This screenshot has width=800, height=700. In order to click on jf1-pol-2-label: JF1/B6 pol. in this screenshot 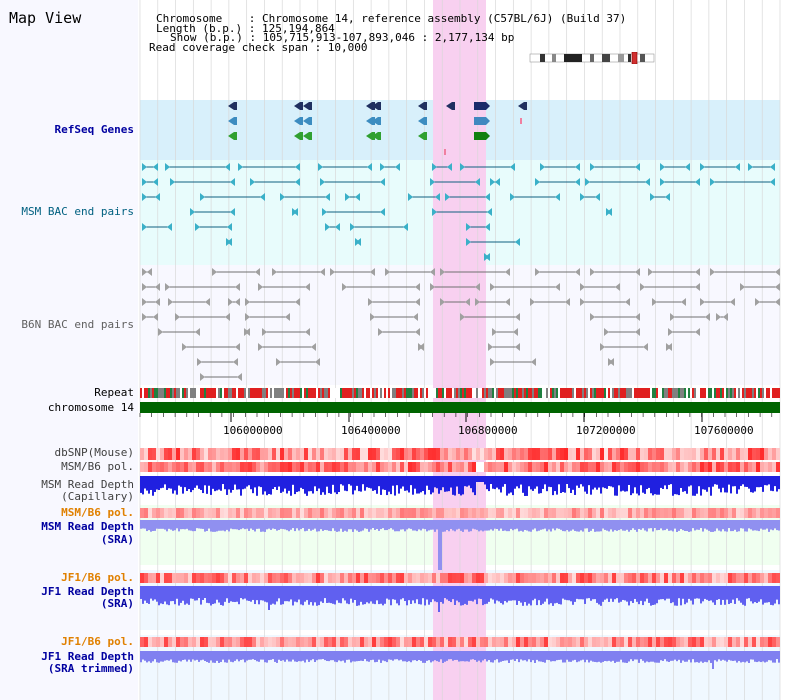, I will do `click(97, 641)`.